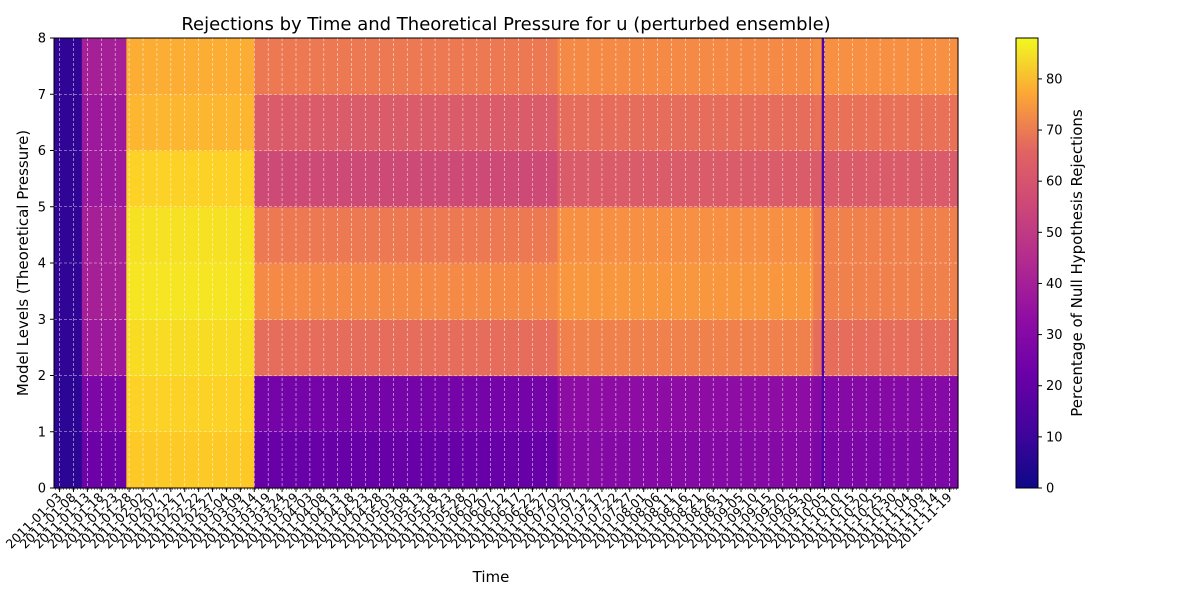  I want to click on heatmap-cell-level5-seg1, so click(104, 179).